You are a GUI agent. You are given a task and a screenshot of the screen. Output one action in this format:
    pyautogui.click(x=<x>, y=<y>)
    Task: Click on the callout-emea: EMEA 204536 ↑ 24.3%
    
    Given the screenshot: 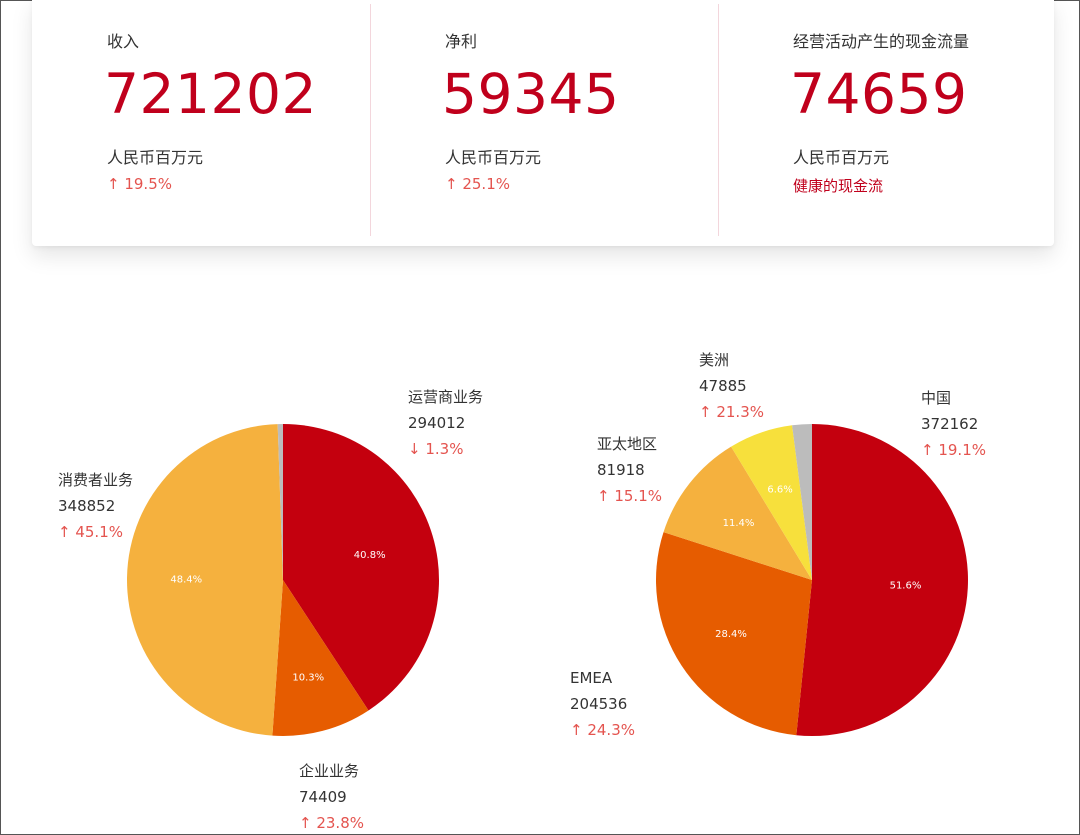 What is the action you would take?
    pyautogui.click(x=602, y=704)
    